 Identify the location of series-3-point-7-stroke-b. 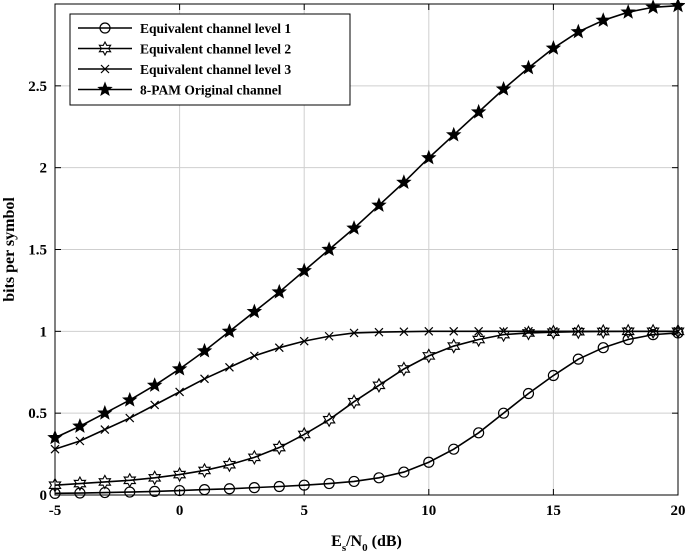
(229, 367).